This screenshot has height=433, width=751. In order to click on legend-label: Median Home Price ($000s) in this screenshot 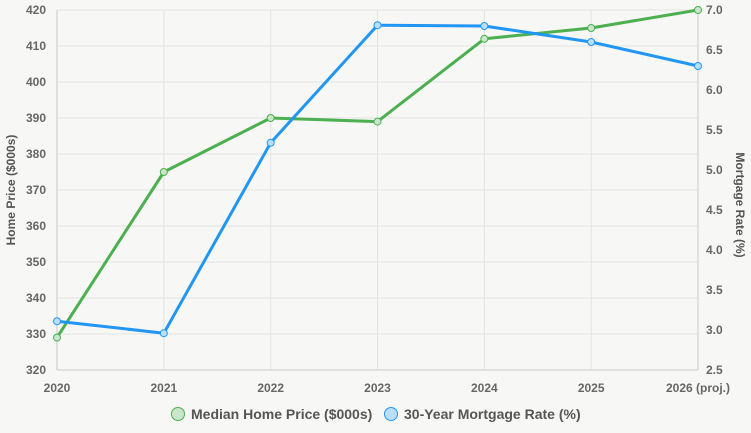, I will do `click(281, 414)`.